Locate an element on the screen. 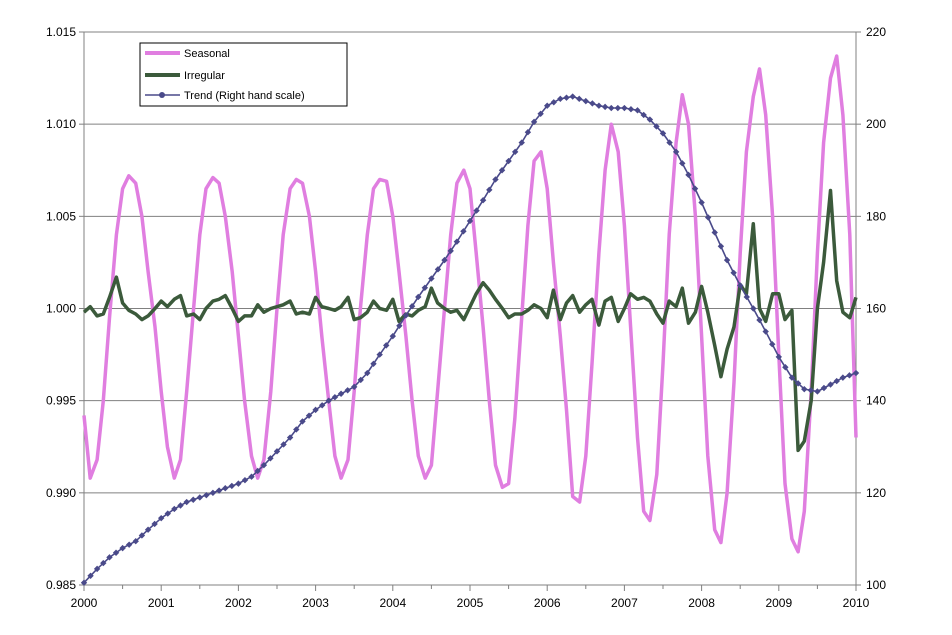  left-tick-label: 0.995 is located at coordinates (61, 401).